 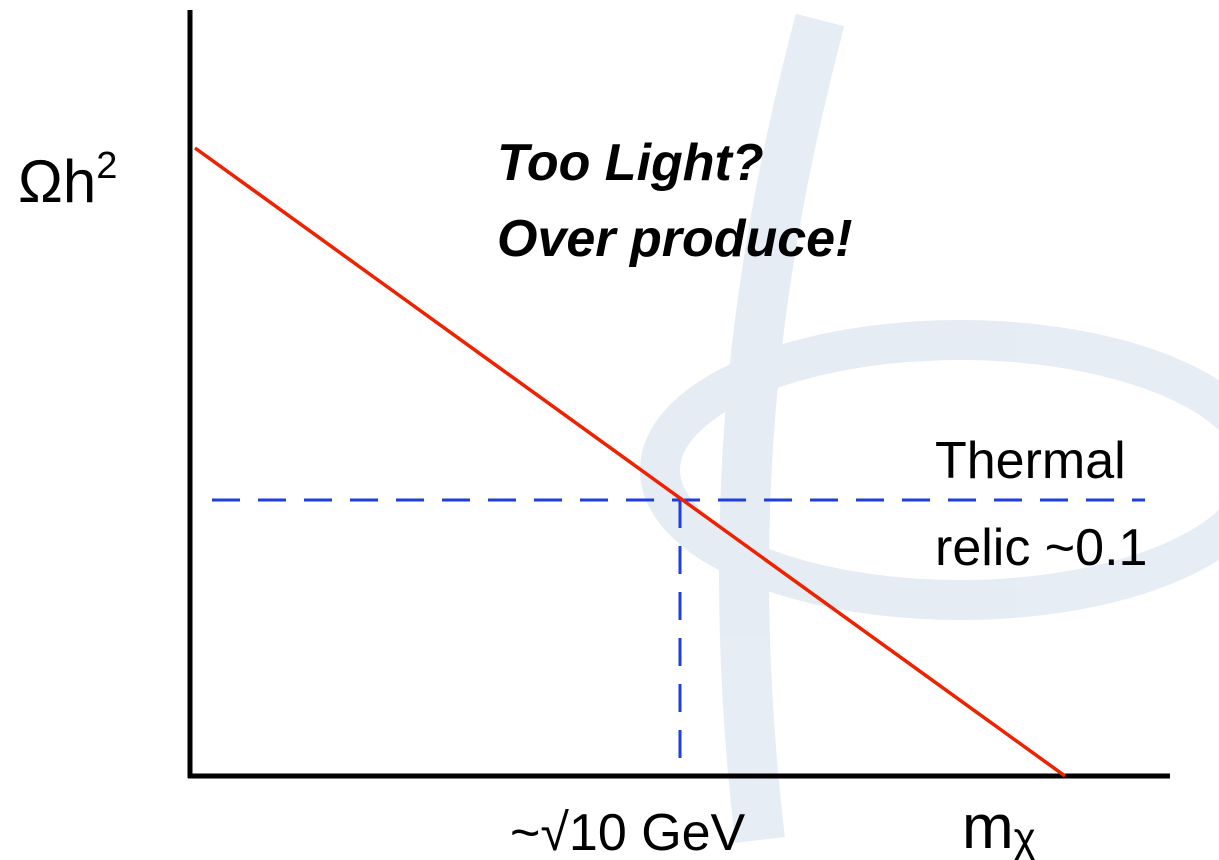 What do you see at coordinates (628, 832) in the screenshot?
I see `x-marker-label: ~√10 GeV` at bounding box center [628, 832].